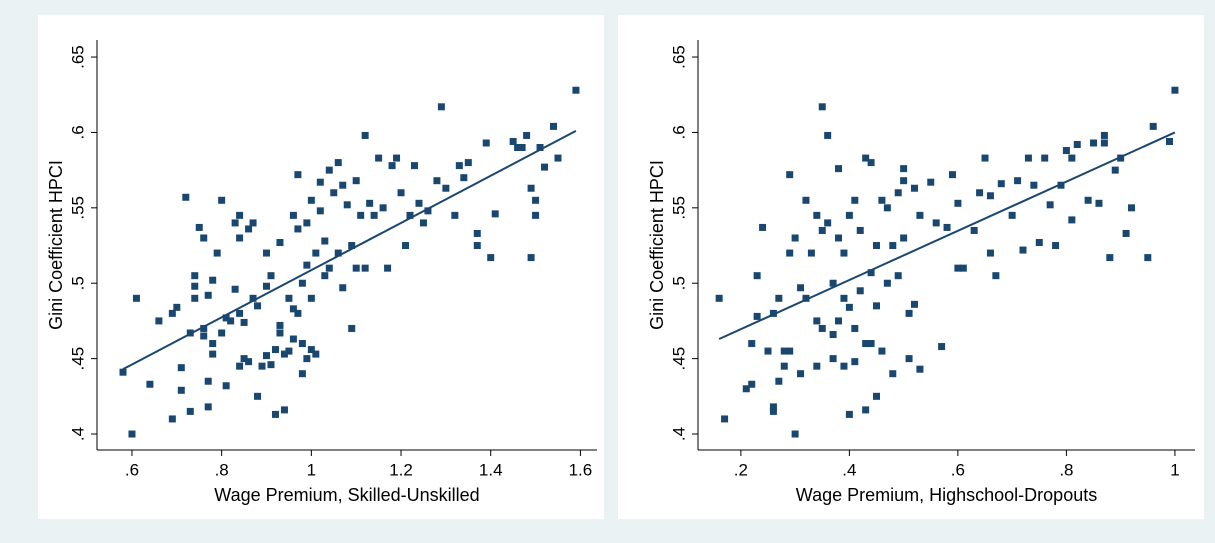 This screenshot has width=1215, height=543. I want to click on y-tick-label: .45, so click(678, 359).